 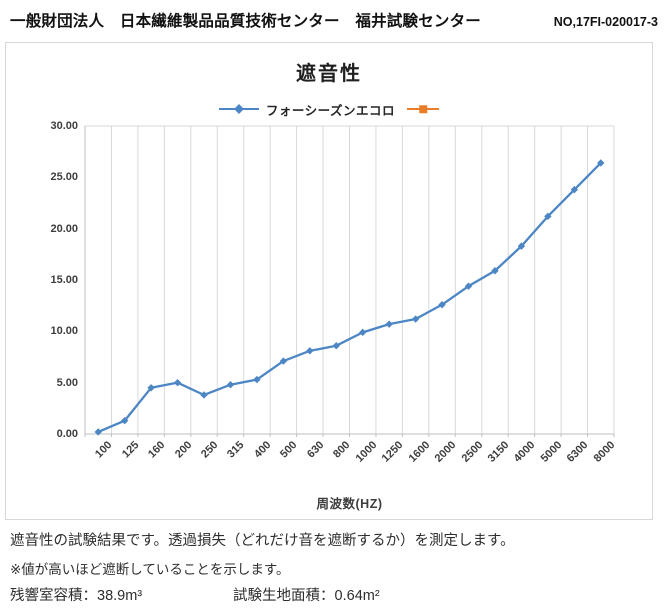 What do you see at coordinates (238, 109) in the screenshot?
I see `series1-line-icon` at bounding box center [238, 109].